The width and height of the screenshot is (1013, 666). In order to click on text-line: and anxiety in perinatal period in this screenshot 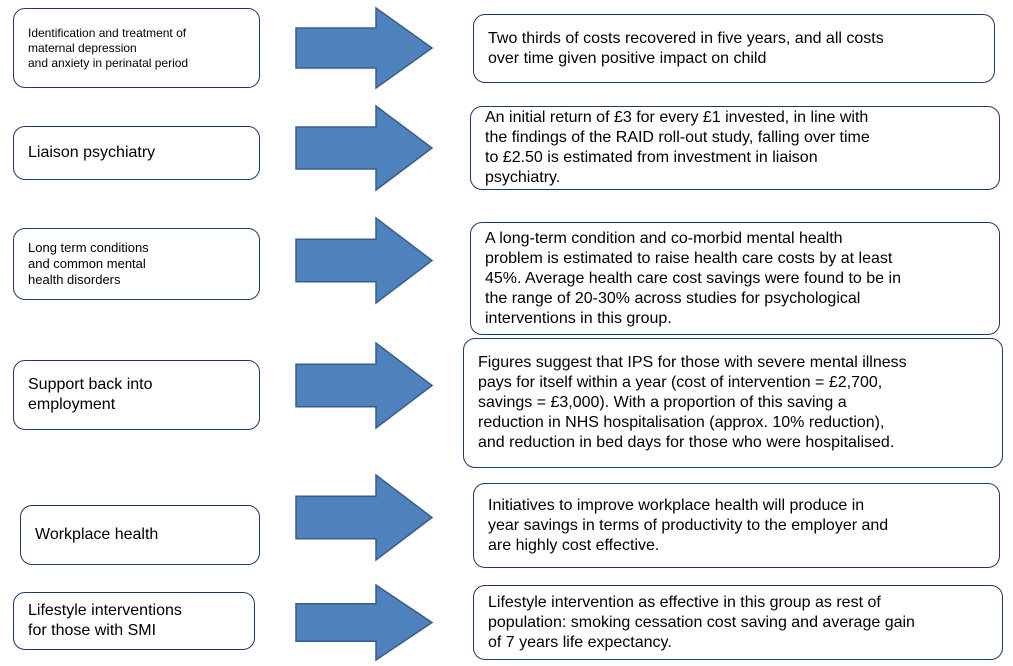, I will do `click(108, 62)`.